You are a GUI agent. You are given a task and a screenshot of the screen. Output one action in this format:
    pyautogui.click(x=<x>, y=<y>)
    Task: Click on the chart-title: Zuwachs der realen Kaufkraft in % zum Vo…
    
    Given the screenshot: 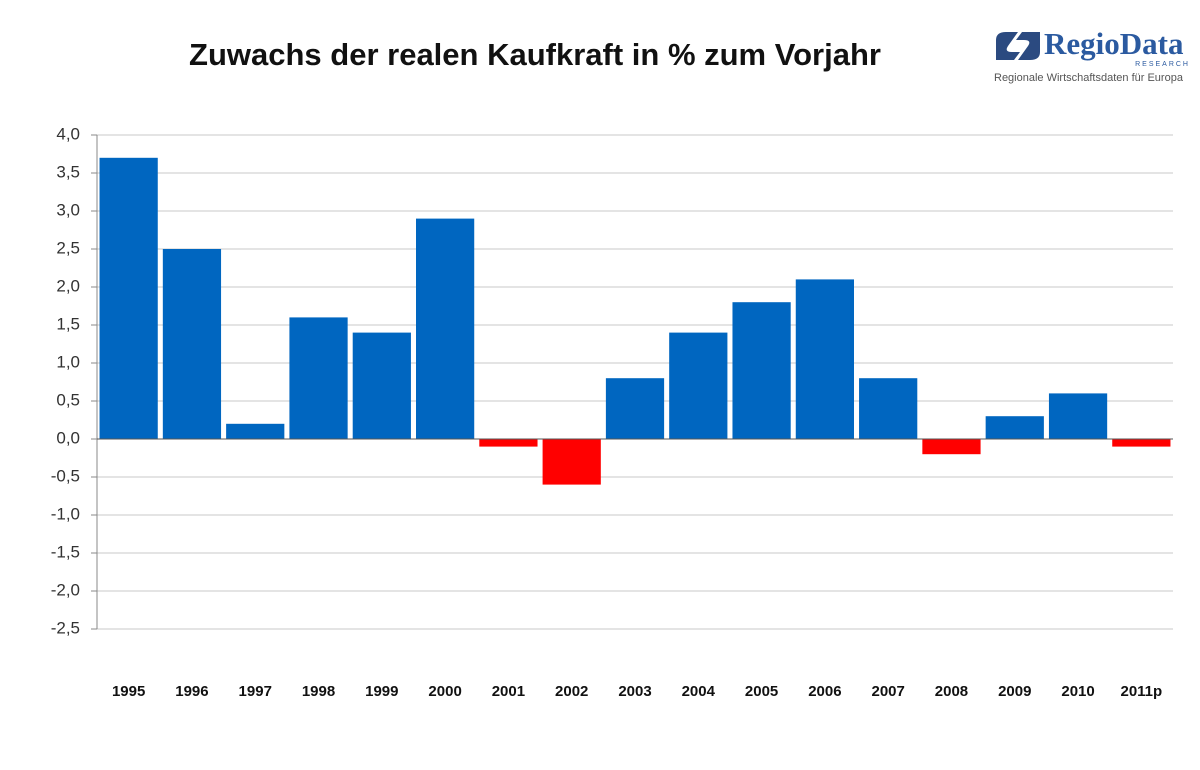 What is the action you would take?
    pyautogui.click(x=535, y=54)
    